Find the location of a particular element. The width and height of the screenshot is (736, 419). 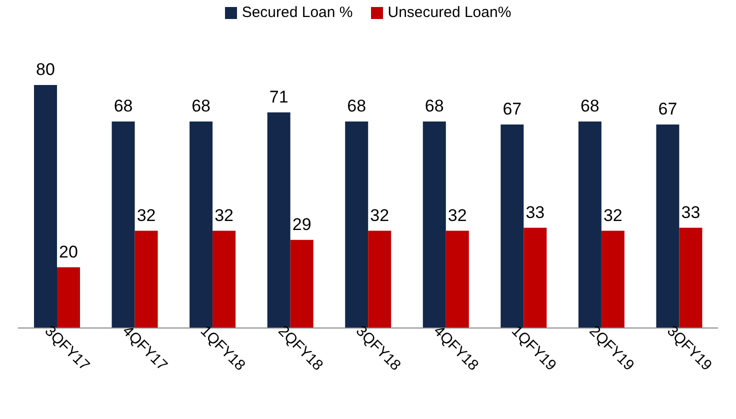

data-label: 80 is located at coordinates (45, 69).